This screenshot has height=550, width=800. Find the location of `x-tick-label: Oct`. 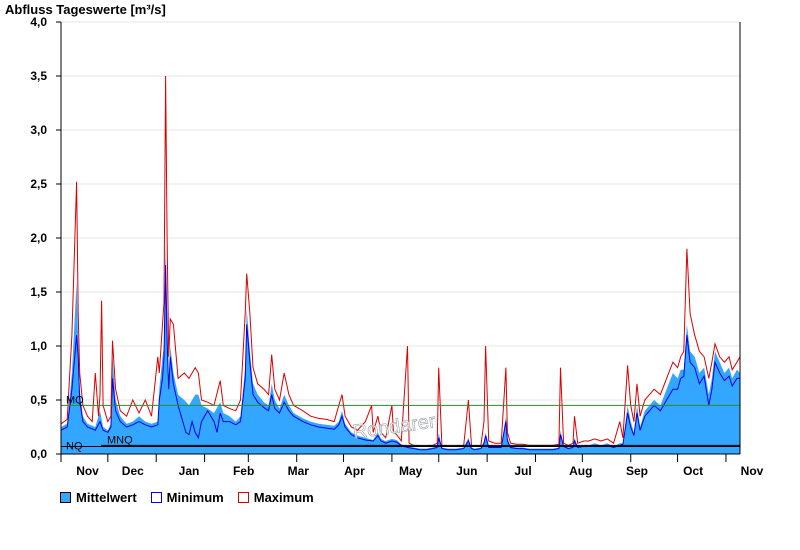

x-tick-label: Oct is located at coordinates (693, 471).